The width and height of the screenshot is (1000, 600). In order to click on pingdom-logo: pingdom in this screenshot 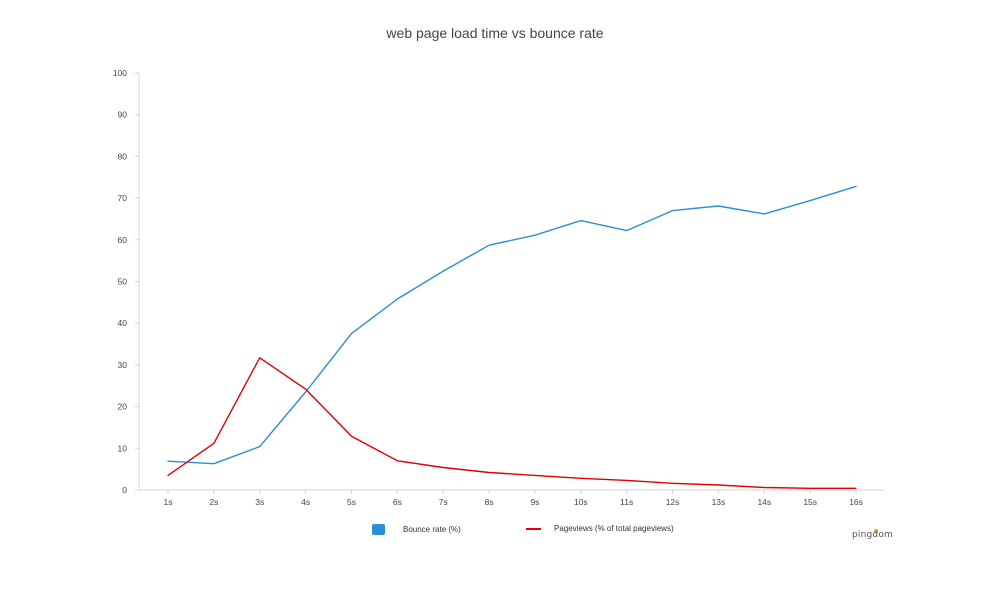, I will do `click(873, 535)`.